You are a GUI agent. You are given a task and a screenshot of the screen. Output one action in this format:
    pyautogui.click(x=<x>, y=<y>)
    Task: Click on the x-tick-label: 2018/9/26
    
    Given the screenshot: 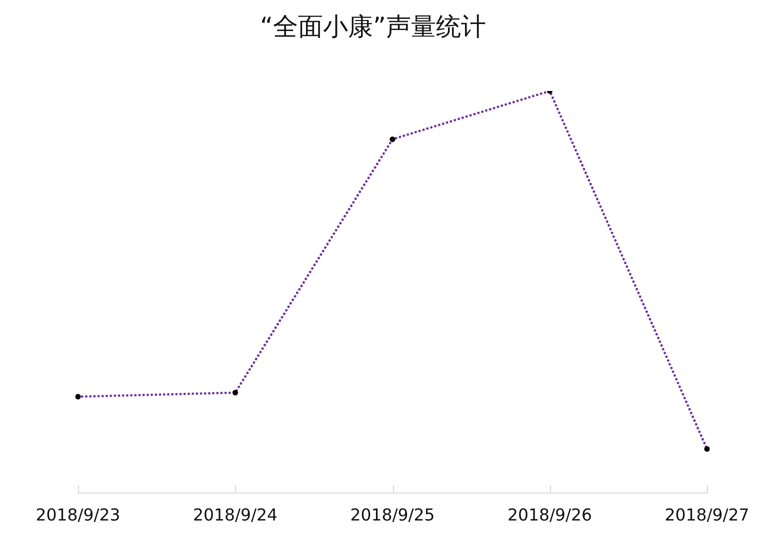 What is the action you would take?
    pyautogui.click(x=549, y=514)
    